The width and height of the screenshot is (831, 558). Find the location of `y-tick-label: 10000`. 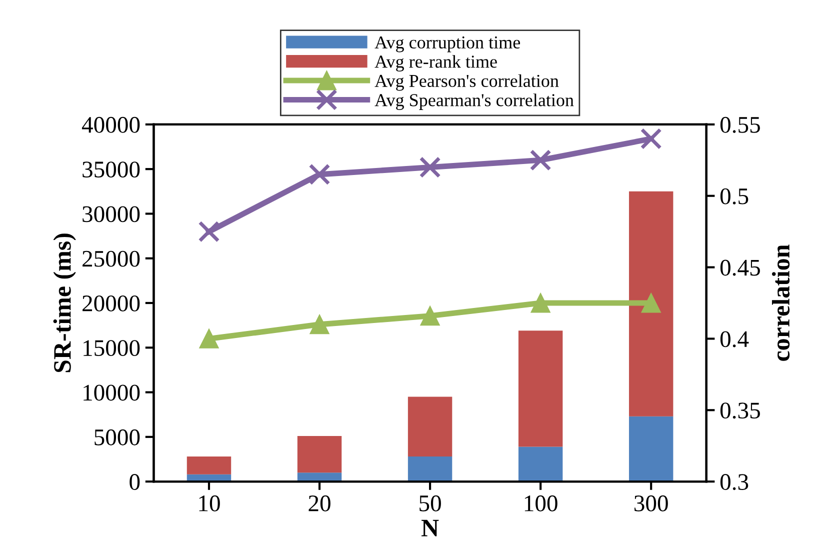

y-tick-label: 10000 is located at coordinates (112, 392).